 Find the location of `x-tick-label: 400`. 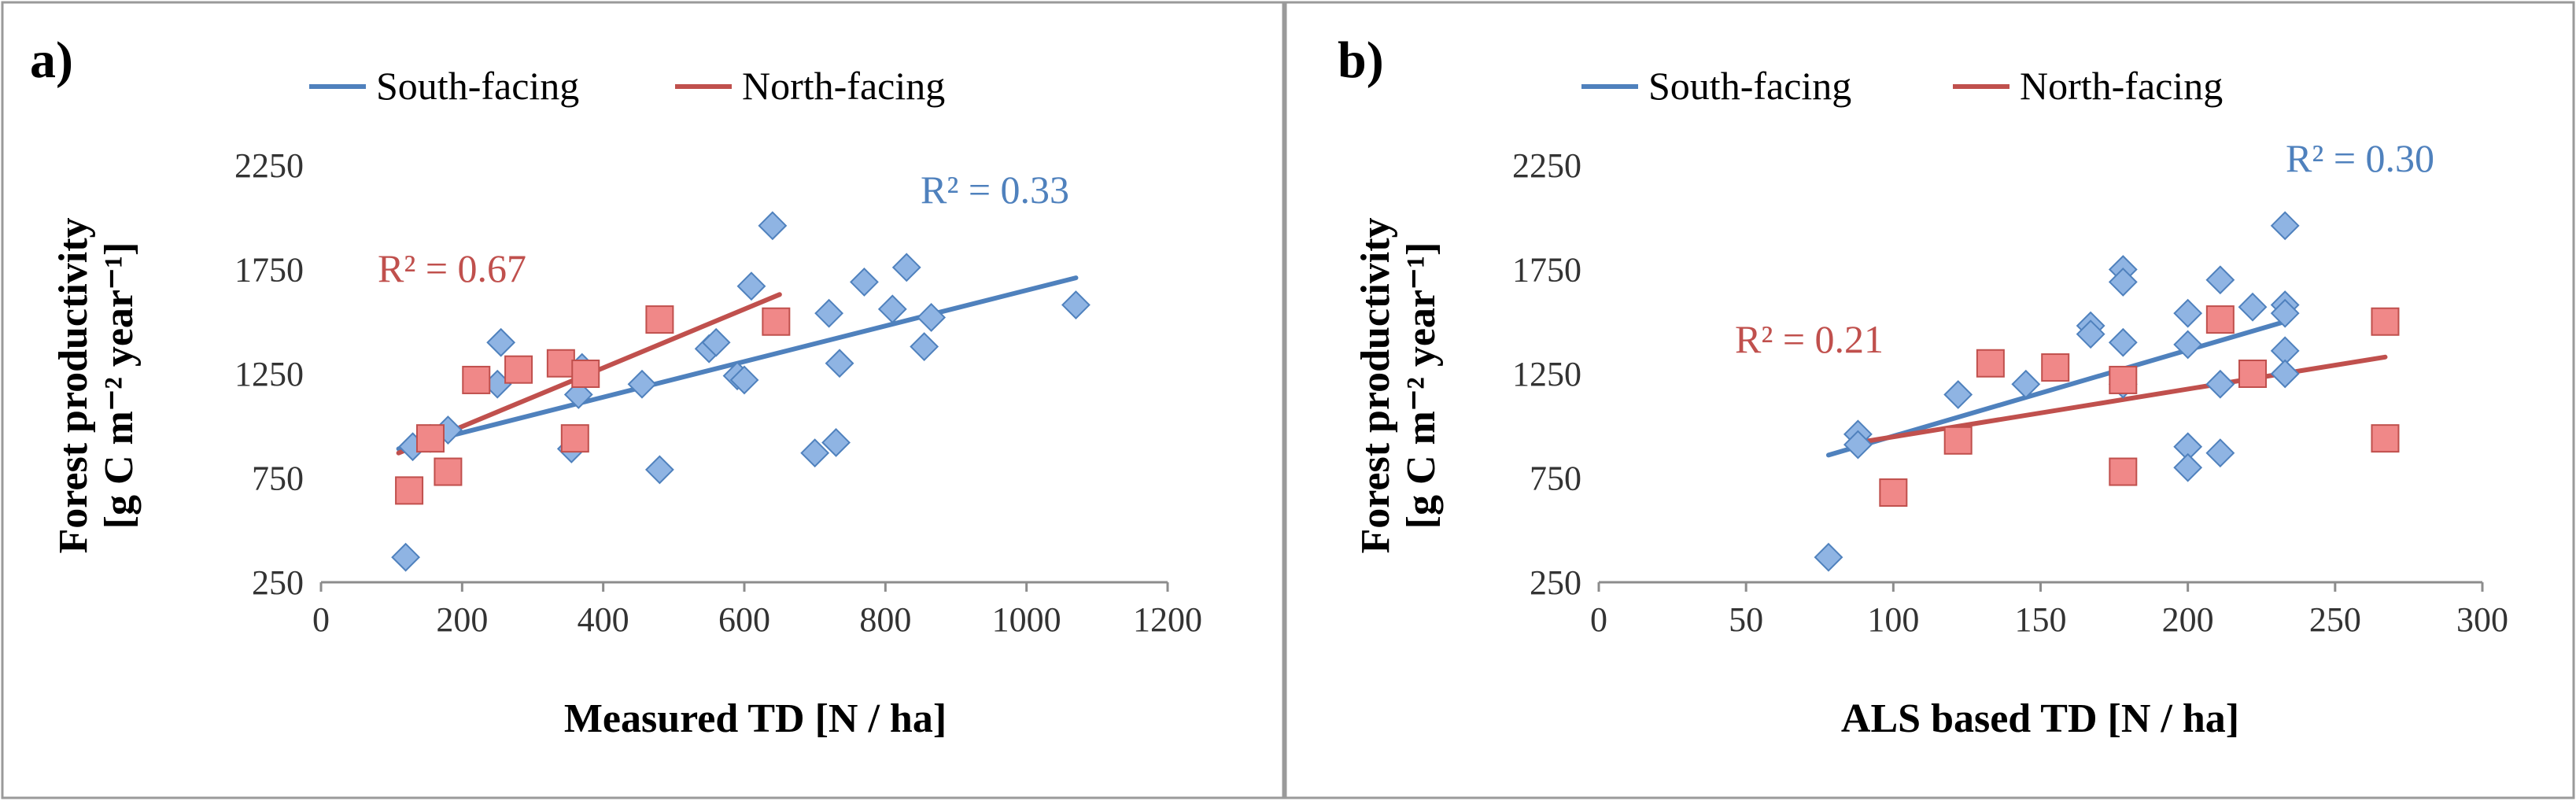

x-tick-label: 400 is located at coordinates (603, 619).